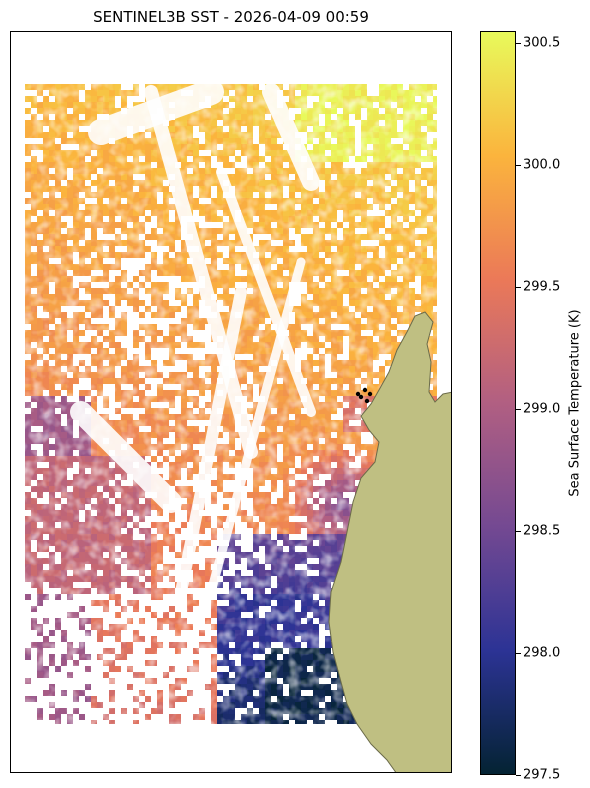 The width and height of the screenshot is (590, 788). What do you see at coordinates (231, 17) in the screenshot?
I see `chart-title: SENTINEL3B SST - 2026-04-09 00:59` at bounding box center [231, 17].